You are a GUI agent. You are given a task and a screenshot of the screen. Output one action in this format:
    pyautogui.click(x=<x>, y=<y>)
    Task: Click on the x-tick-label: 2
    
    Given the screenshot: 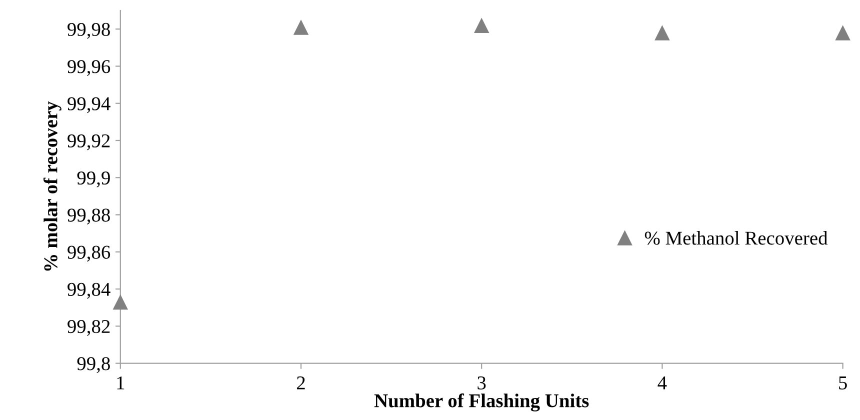 What is the action you would take?
    pyautogui.click(x=300, y=383)
    